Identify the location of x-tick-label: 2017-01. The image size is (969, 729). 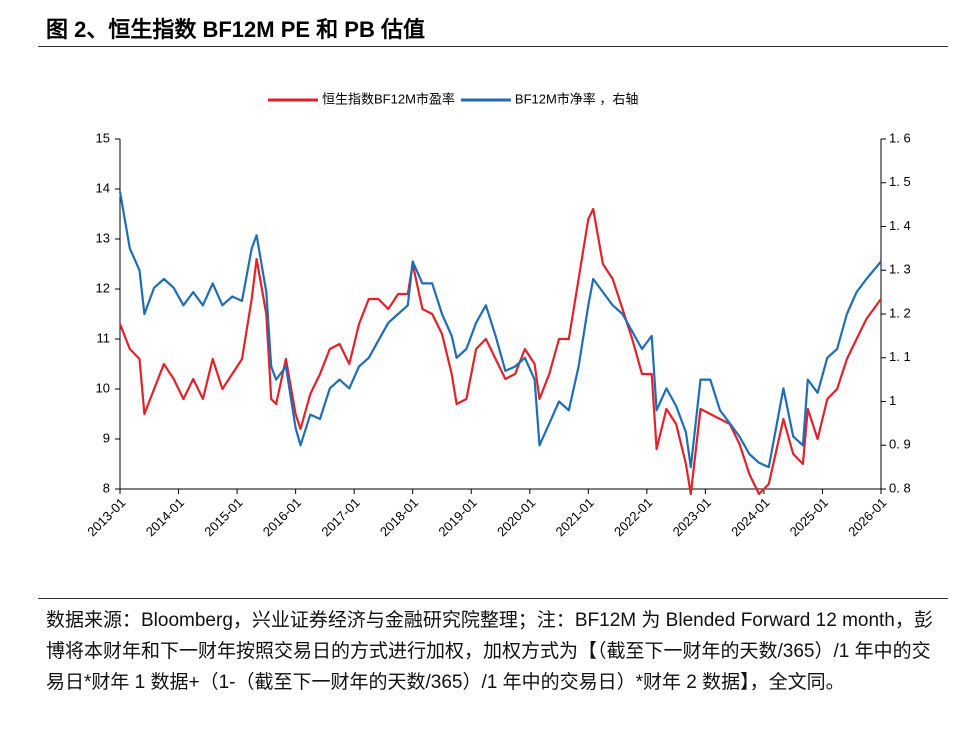
(340, 517).